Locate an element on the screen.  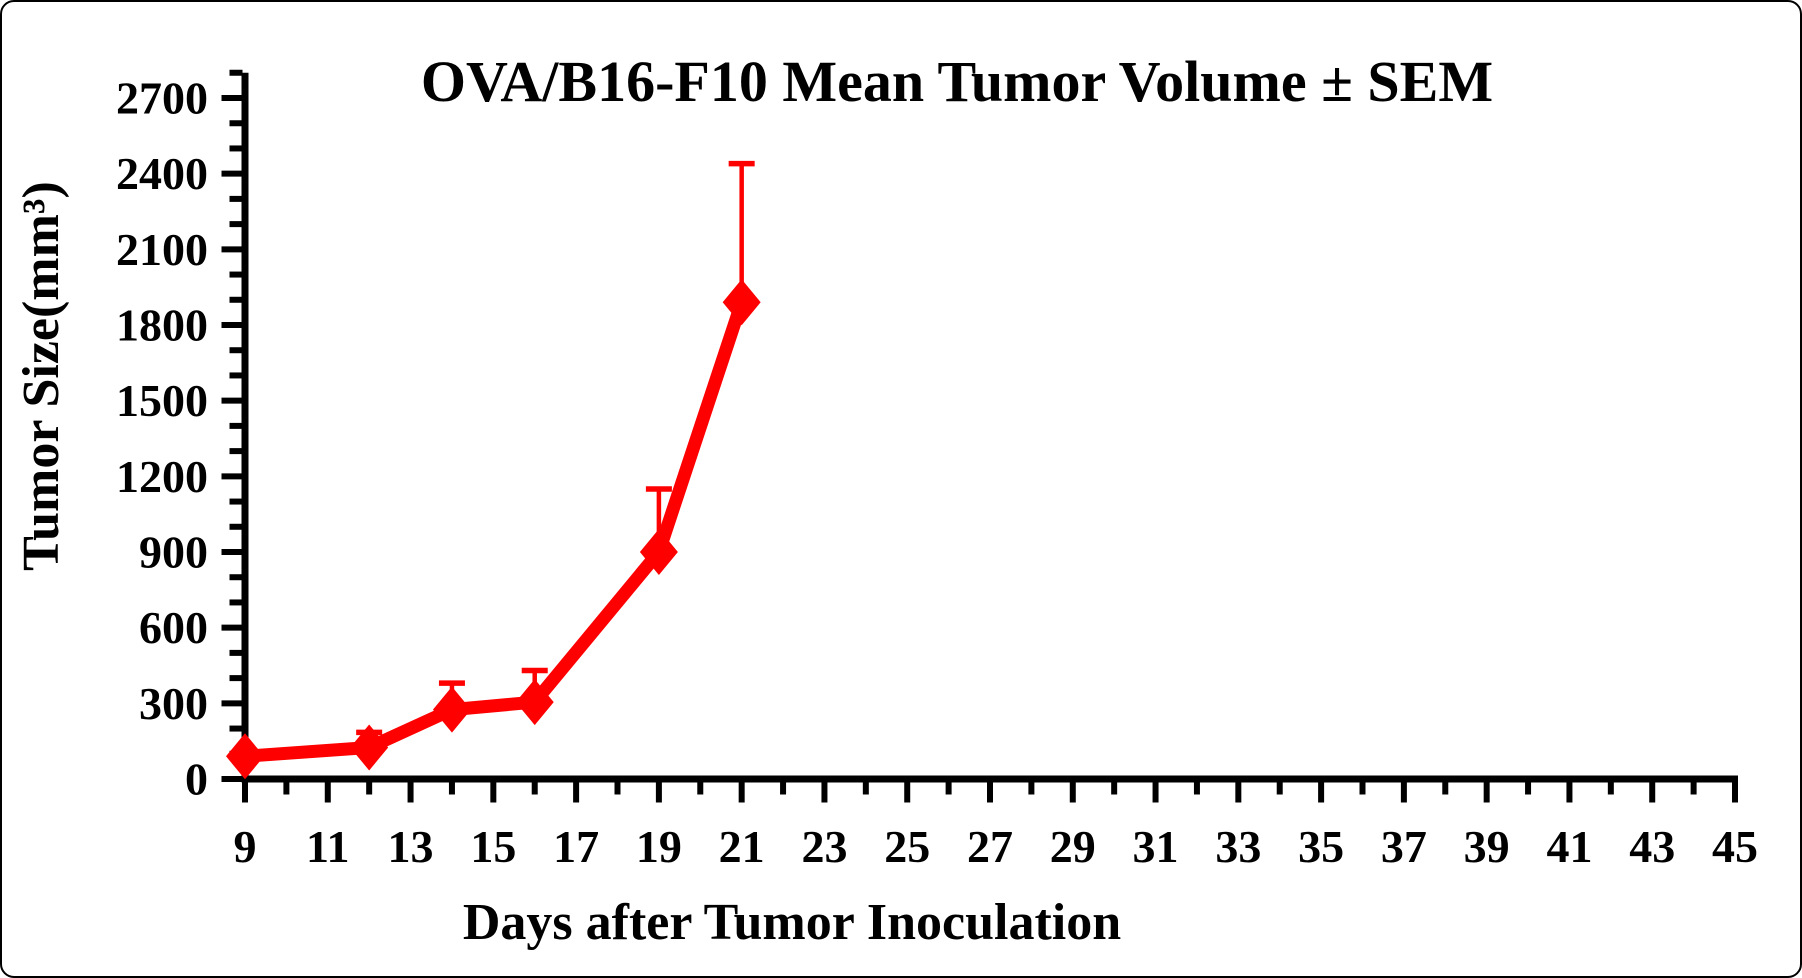
x-tick-label: 9 is located at coordinates (245, 846).